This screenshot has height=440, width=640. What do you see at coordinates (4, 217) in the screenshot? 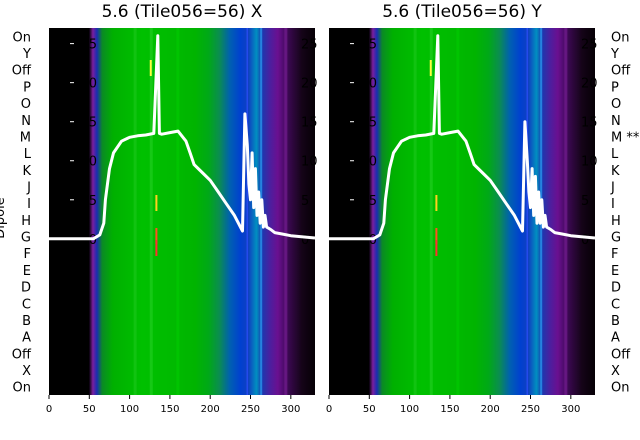
I see `y-axis-label: Dipole` at bounding box center [4, 217].